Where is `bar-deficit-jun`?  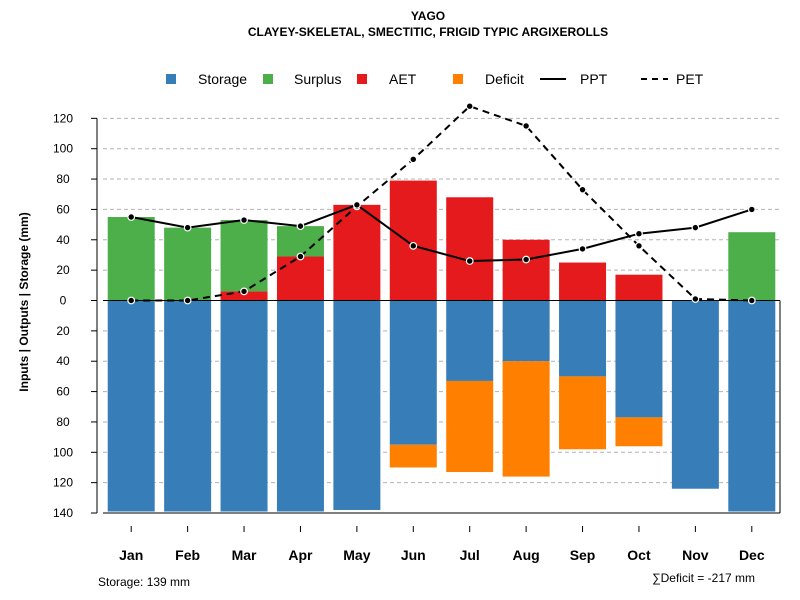 bar-deficit-jun is located at coordinates (413, 456).